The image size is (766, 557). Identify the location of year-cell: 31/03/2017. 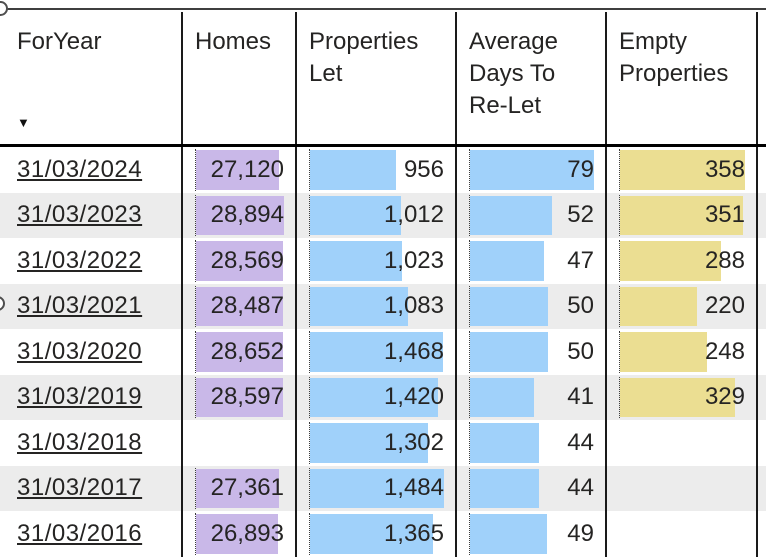
(91, 488).